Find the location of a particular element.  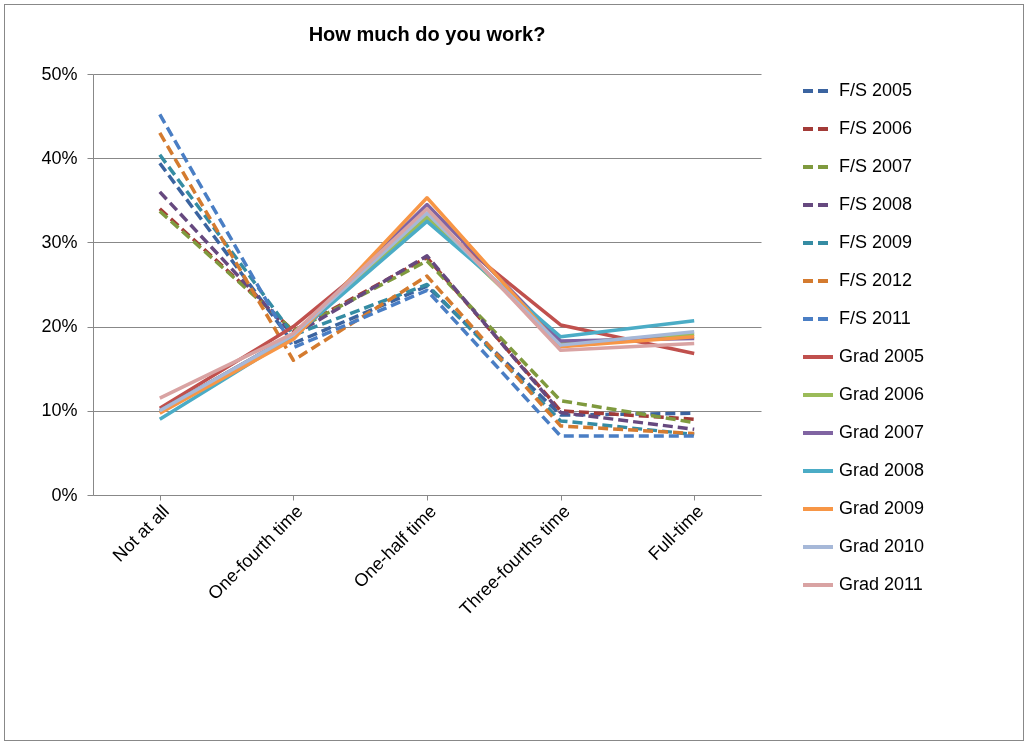

legend-label: Grad 2005 is located at coordinates (882, 356).